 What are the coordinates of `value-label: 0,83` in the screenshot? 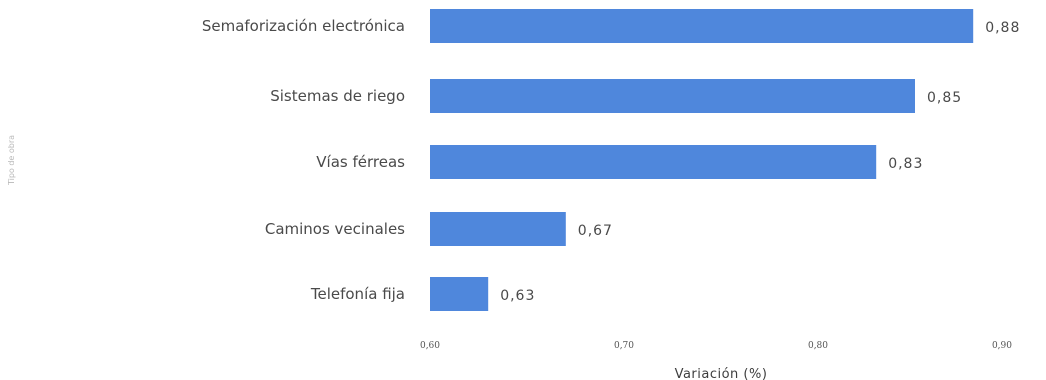 It's located at (905, 164).